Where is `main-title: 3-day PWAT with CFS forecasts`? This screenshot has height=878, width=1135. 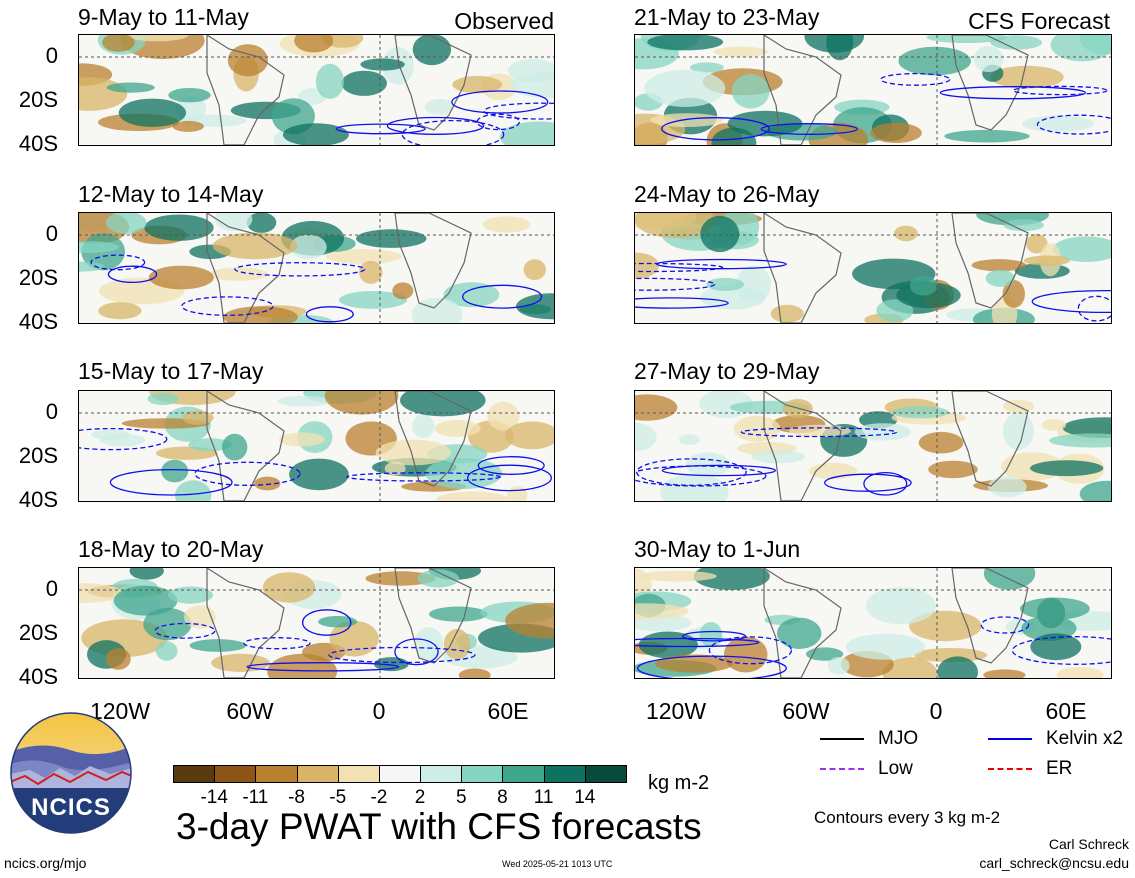 main-title: 3-day PWAT with CFS forecasts is located at coordinates (439, 826).